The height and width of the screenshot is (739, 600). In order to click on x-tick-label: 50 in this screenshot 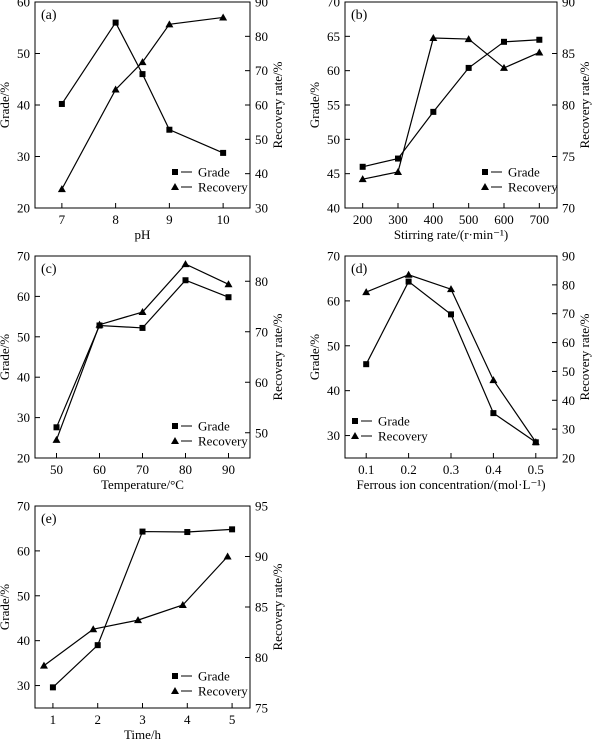, I will do `click(56, 469)`.